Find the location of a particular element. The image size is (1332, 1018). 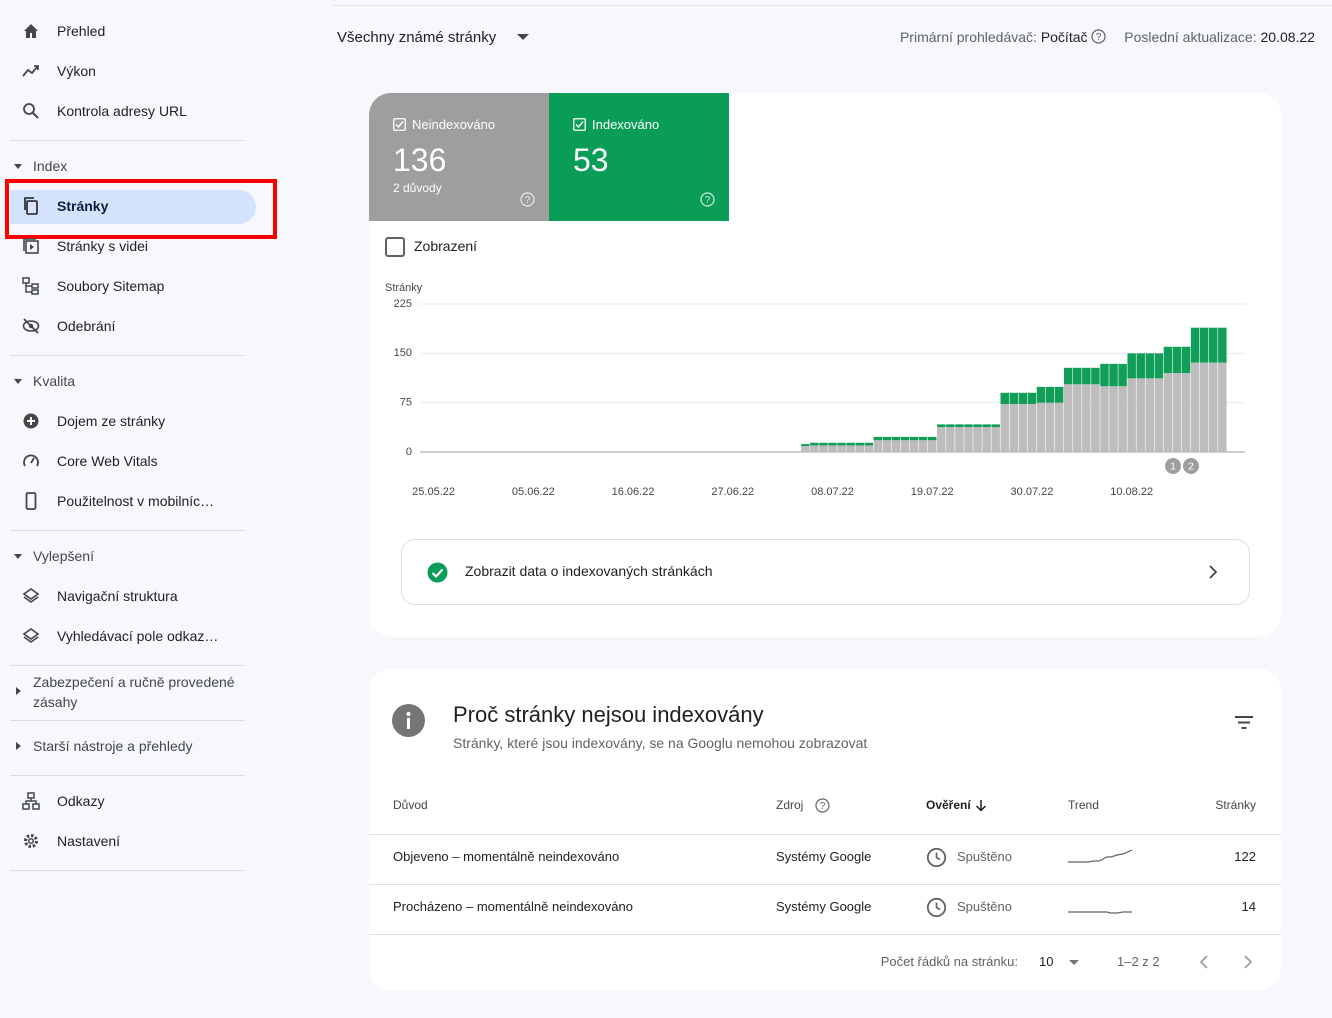

chevron-right is located at coordinates (1213, 572).